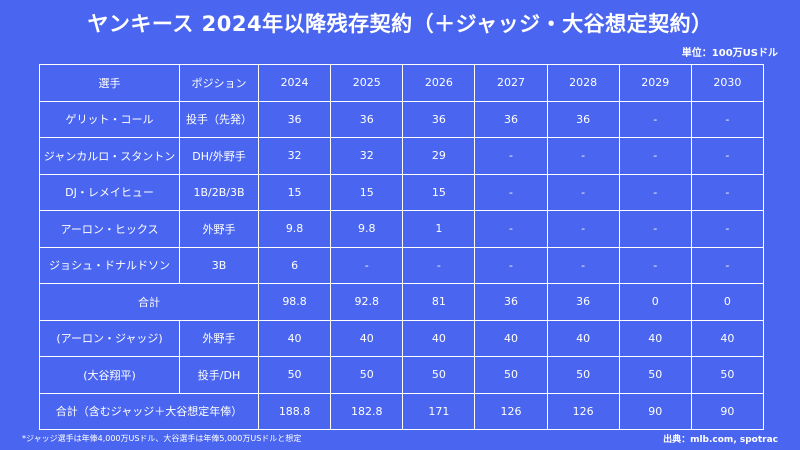 The height and width of the screenshot is (450, 800). I want to click on player-position: 3B, so click(219, 265).